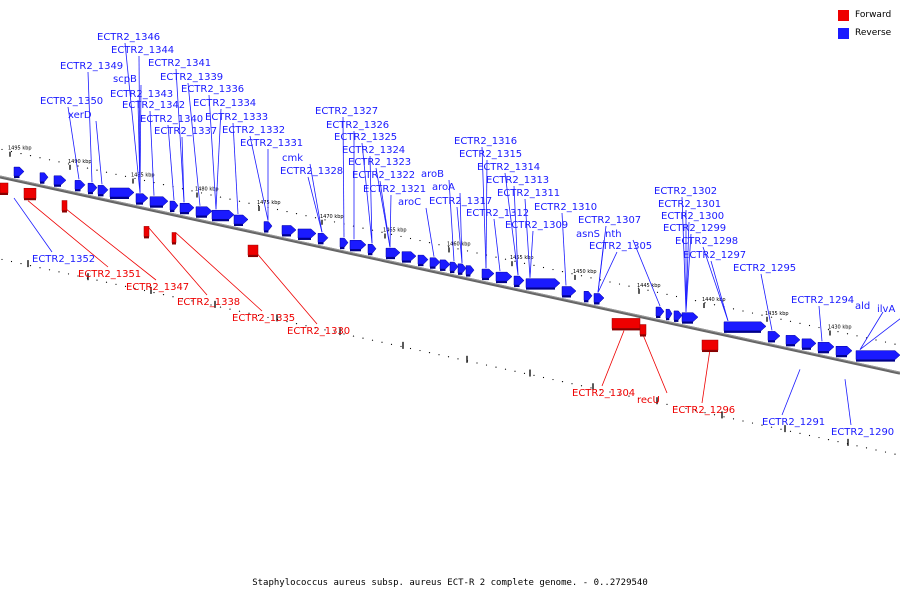  What do you see at coordinates (292, 158) in the screenshot?
I see `reverse-gene-label: cmk` at bounding box center [292, 158].